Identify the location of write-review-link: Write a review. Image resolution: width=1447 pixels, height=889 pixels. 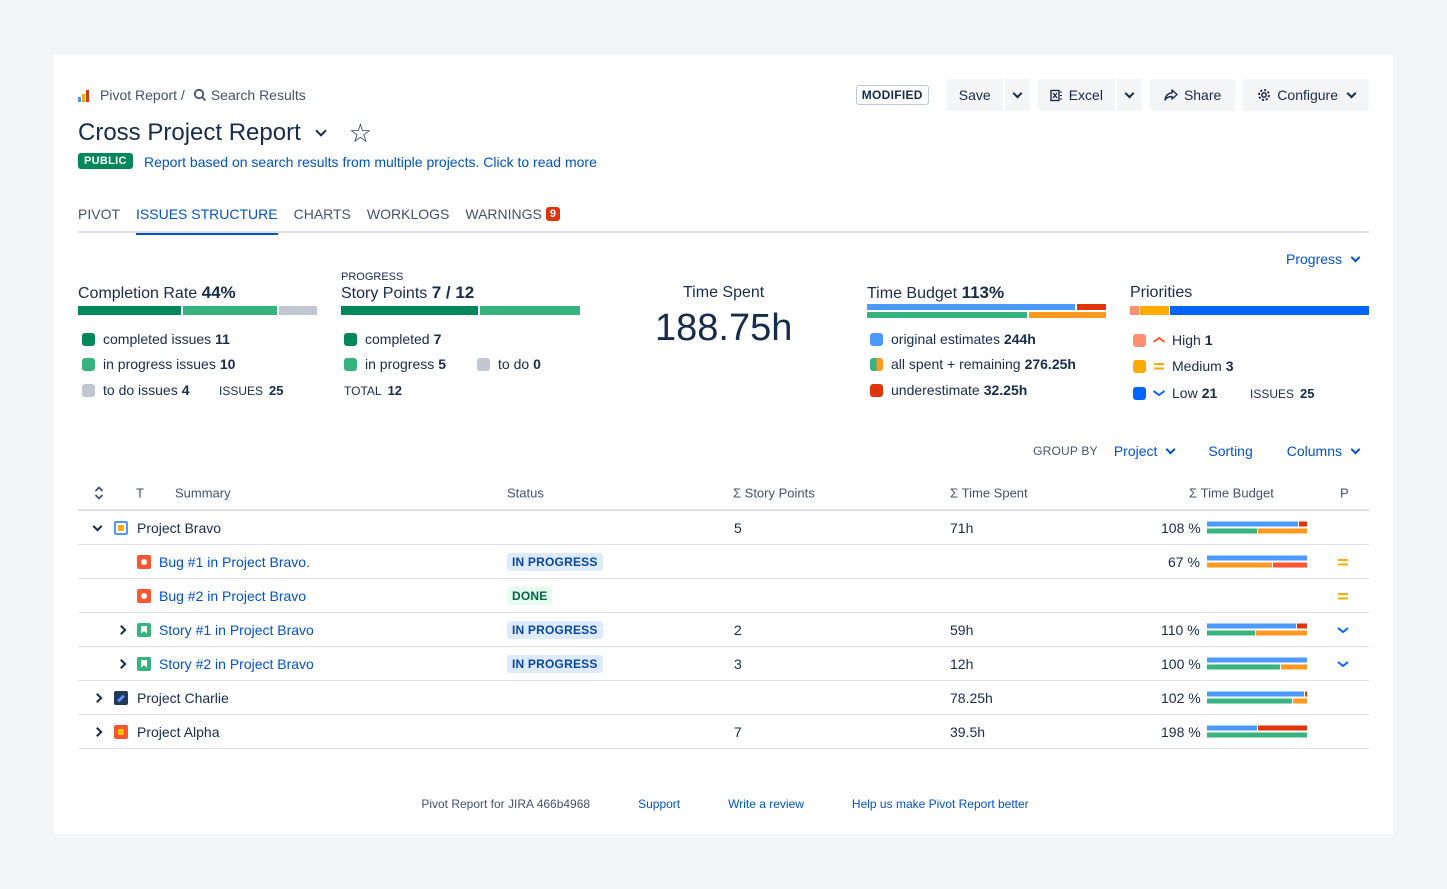
(766, 804).